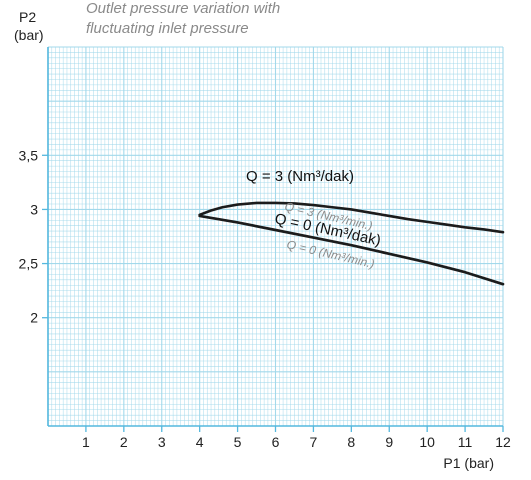 The width and height of the screenshot is (531, 480). I want to click on series-q3-main-label: Q = 3 (Nm³/dak), so click(300, 176).